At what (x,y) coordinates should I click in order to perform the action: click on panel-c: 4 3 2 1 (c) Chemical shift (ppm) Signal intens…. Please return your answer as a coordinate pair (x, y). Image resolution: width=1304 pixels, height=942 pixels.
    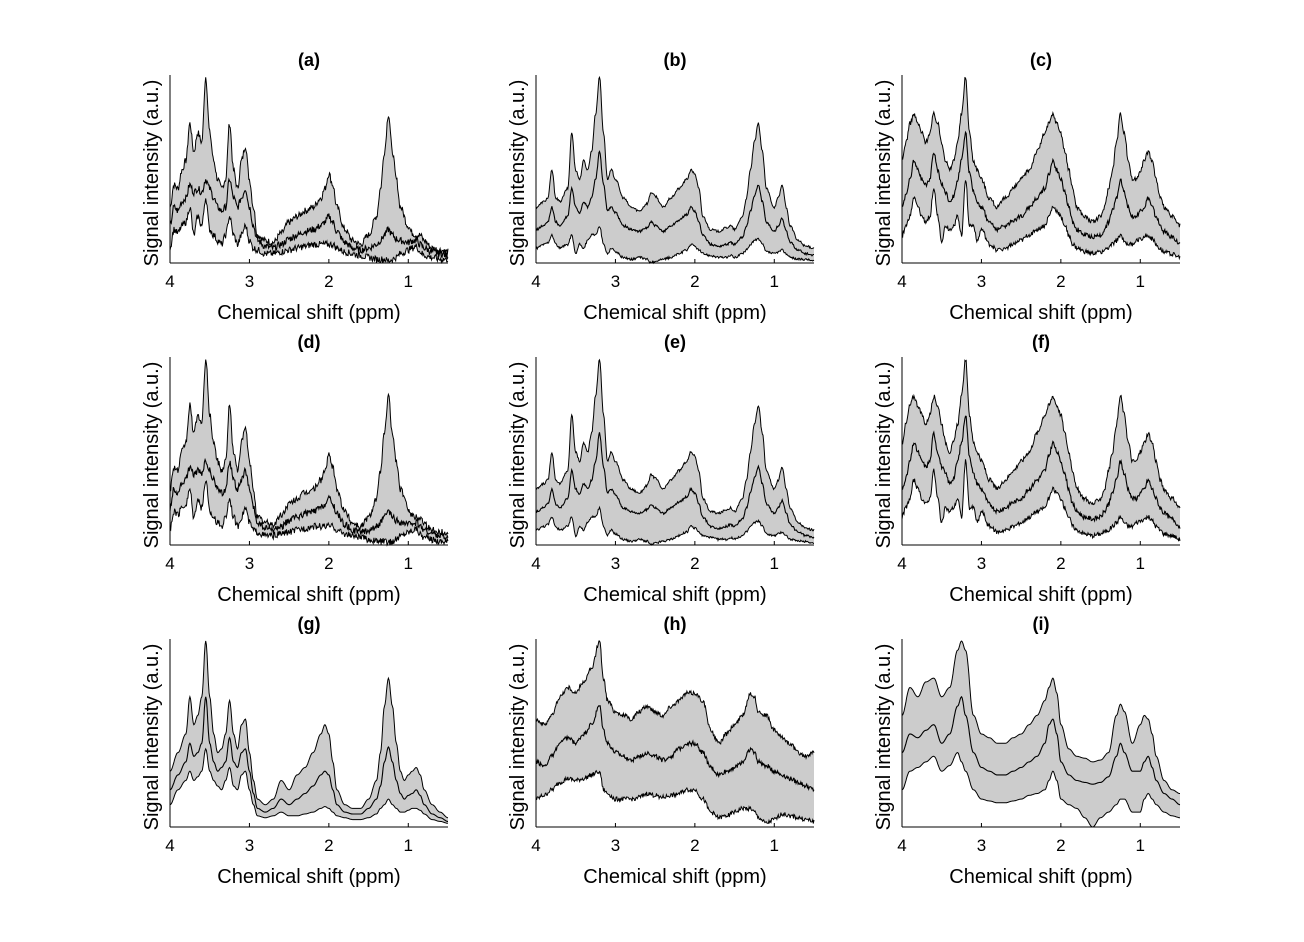
    Looking at the image, I should click on (1027, 187).